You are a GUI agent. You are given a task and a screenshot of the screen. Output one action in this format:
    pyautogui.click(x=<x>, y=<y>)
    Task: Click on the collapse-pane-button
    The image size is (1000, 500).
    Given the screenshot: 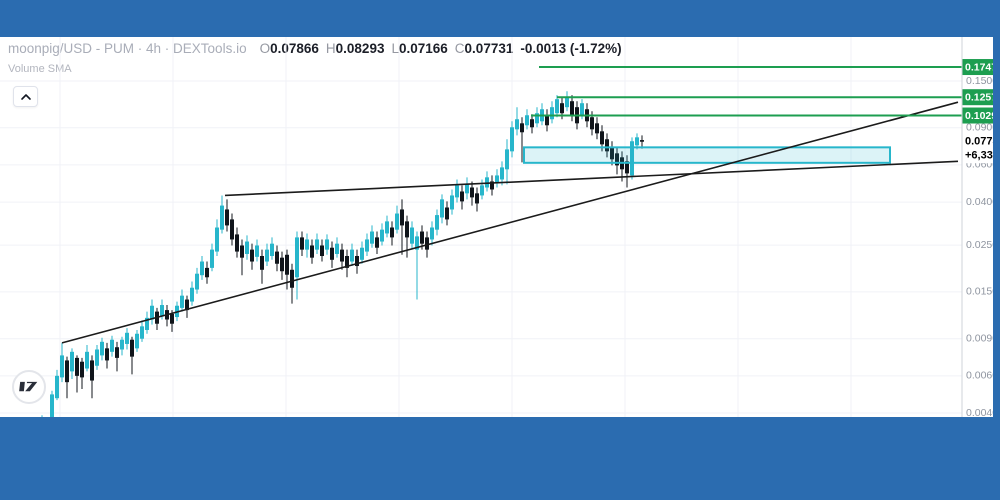 What is the action you would take?
    pyautogui.click(x=25, y=96)
    